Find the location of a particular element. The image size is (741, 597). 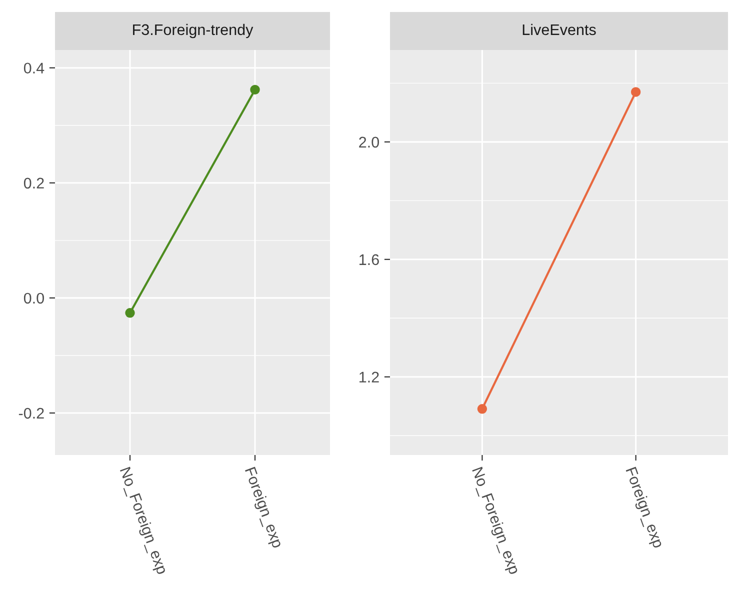

y-tick-label: -0.2 is located at coordinates (31, 413).